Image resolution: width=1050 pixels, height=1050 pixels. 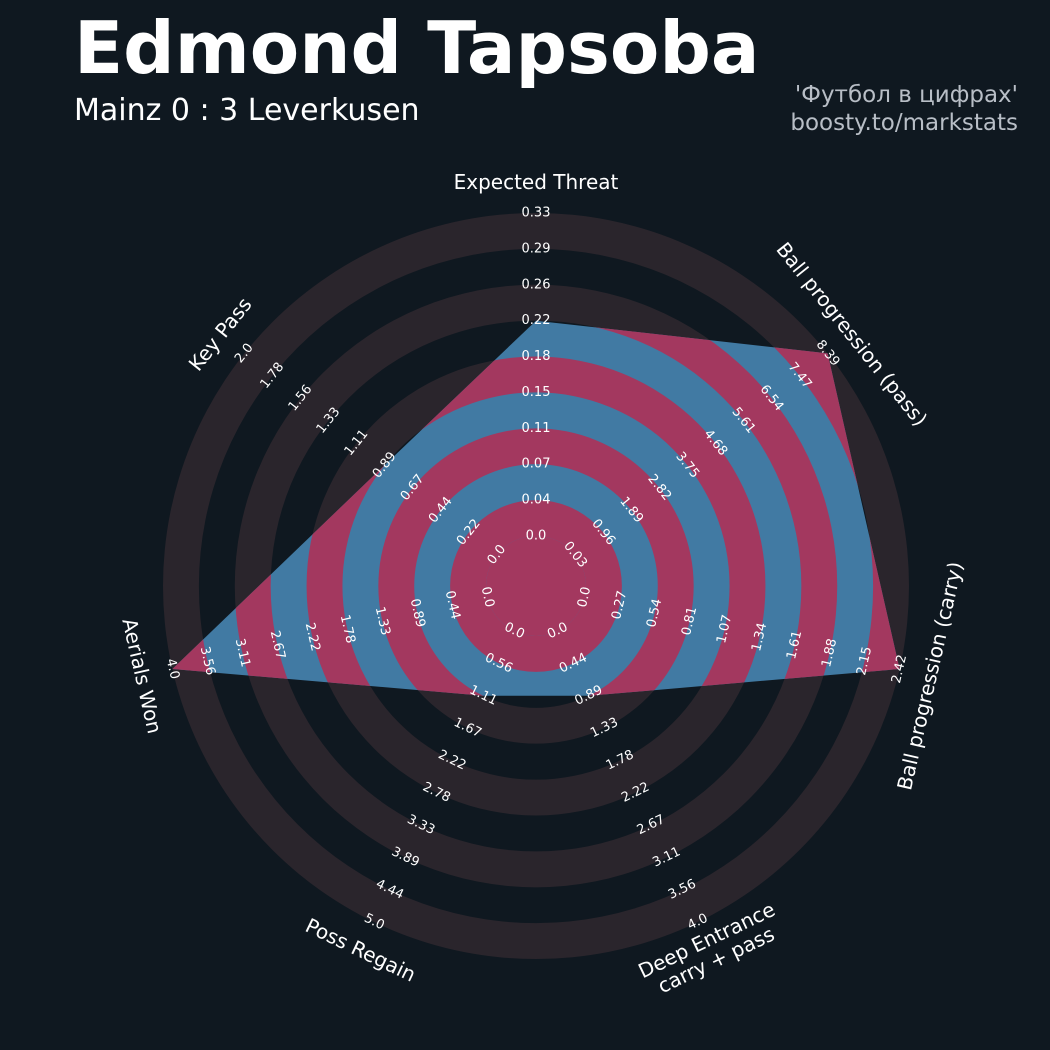 What do you see at coordinates (794, 645) in the screenshot?
I see `tick-label: 1.61` at bounding box center [794, 645].